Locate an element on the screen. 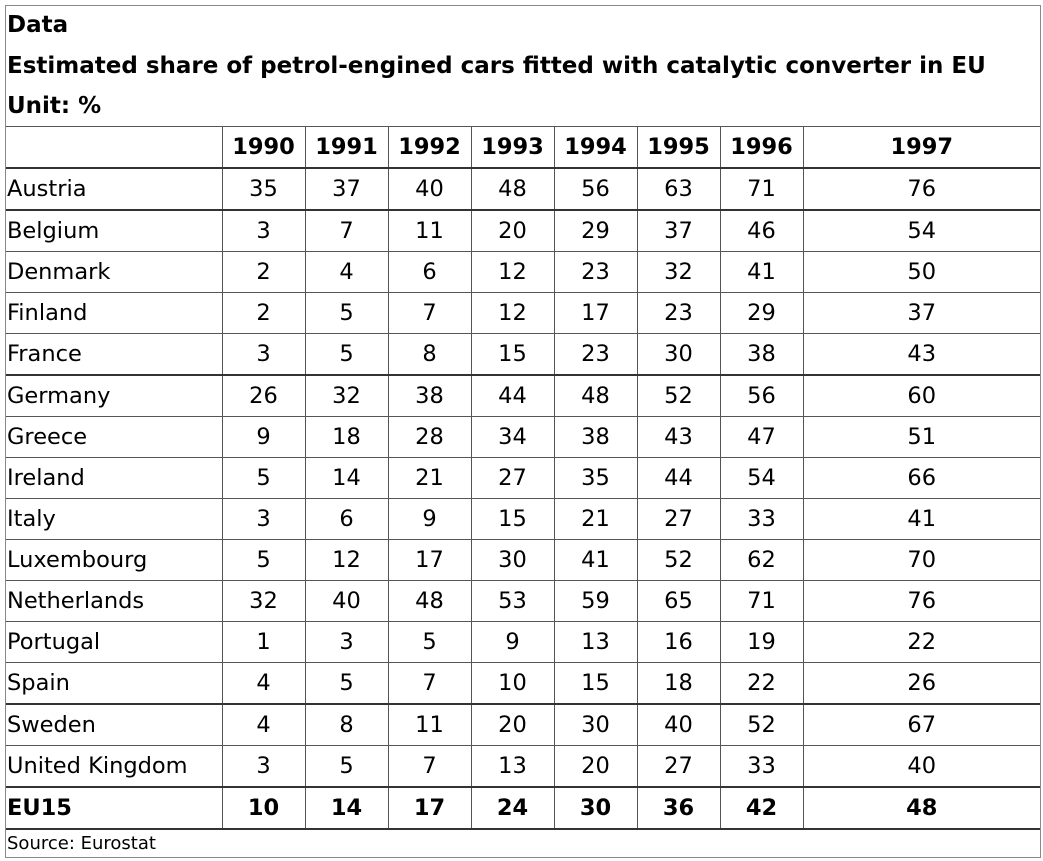  value-cell: 66 is located at coordinates (921, 478).